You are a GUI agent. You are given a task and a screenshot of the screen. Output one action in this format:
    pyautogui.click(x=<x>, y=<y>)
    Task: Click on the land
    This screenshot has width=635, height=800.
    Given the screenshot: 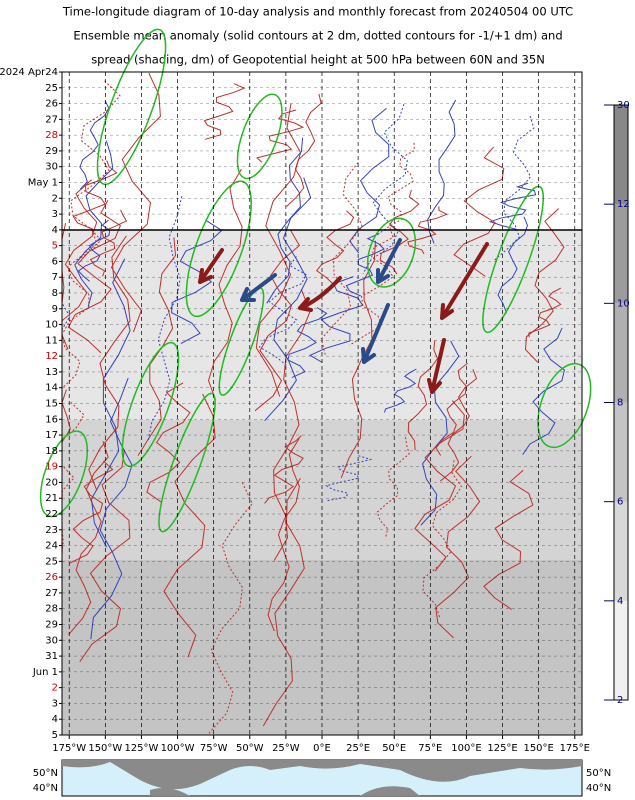 What is the action you would take?
    pyautogui.click(x=322, y=775)
    